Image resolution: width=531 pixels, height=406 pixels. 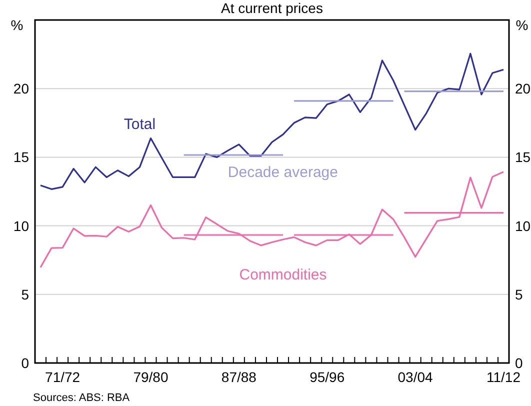 What do you see at coordinates (17, 25) in the screenshot?
I see `y-axis-title: %` at bounding box center [17, 25].